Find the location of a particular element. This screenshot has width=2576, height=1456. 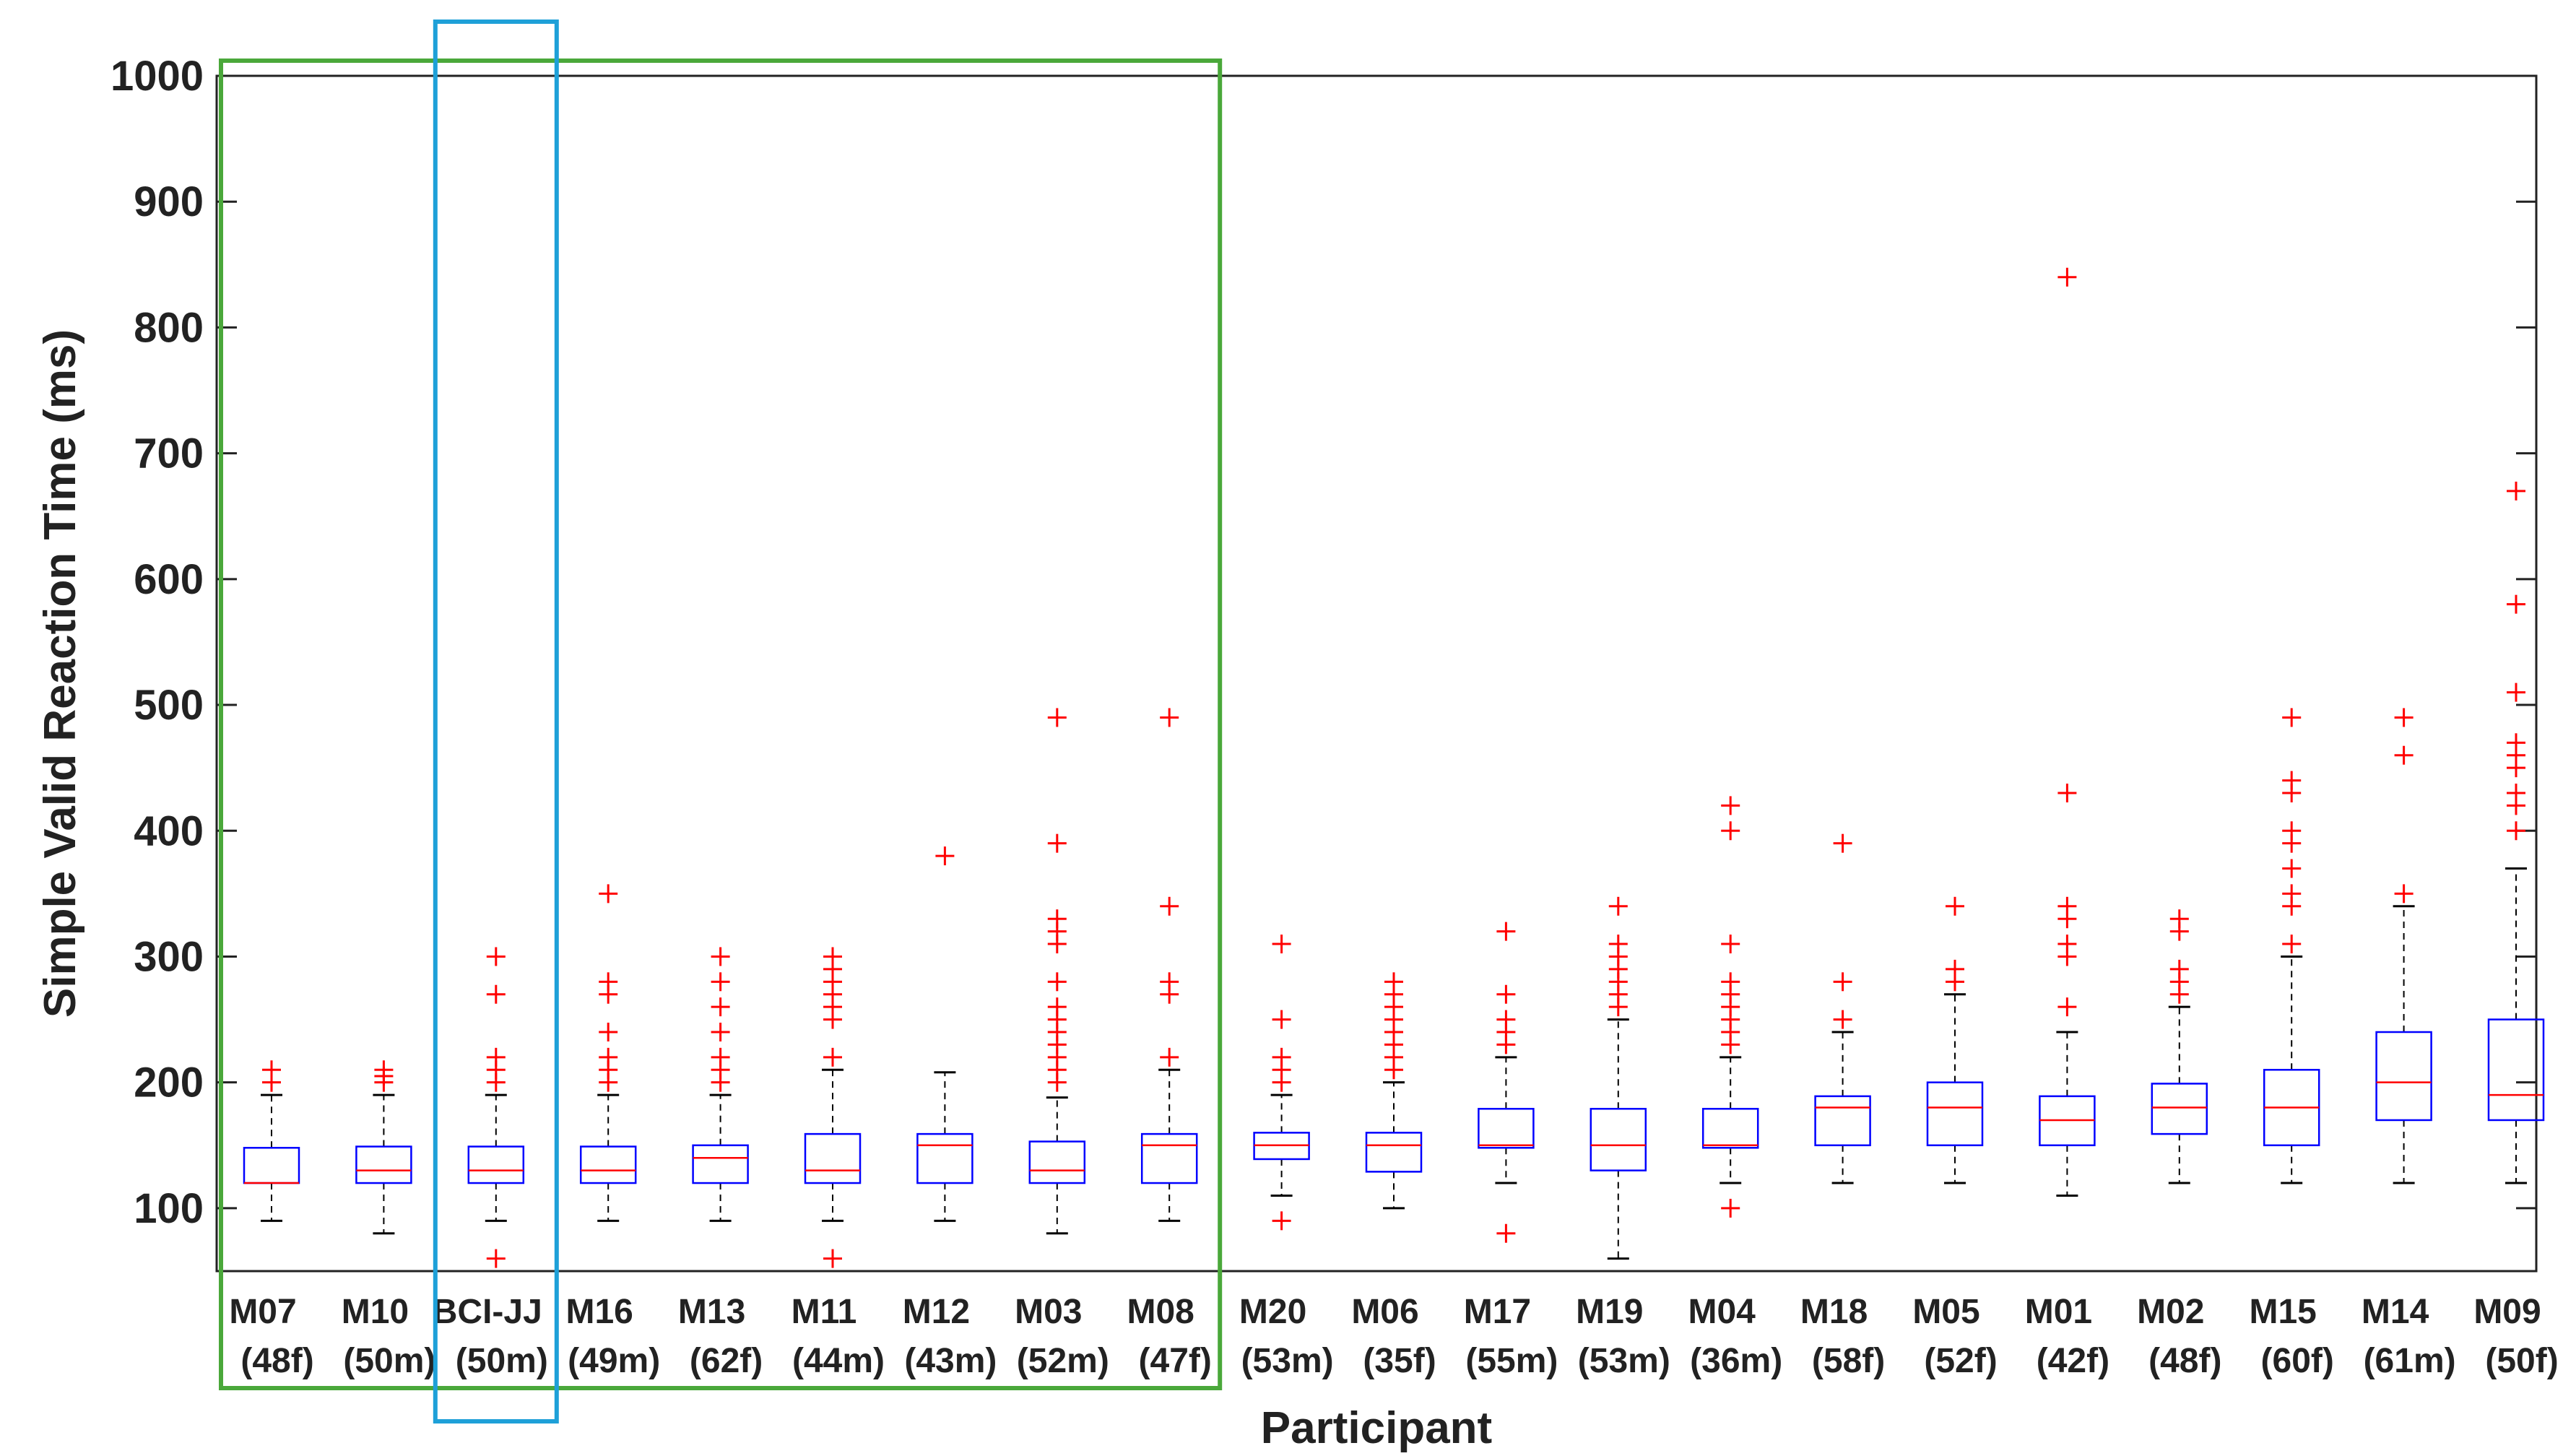

box-m09 is located at coordinates (2516, 832).